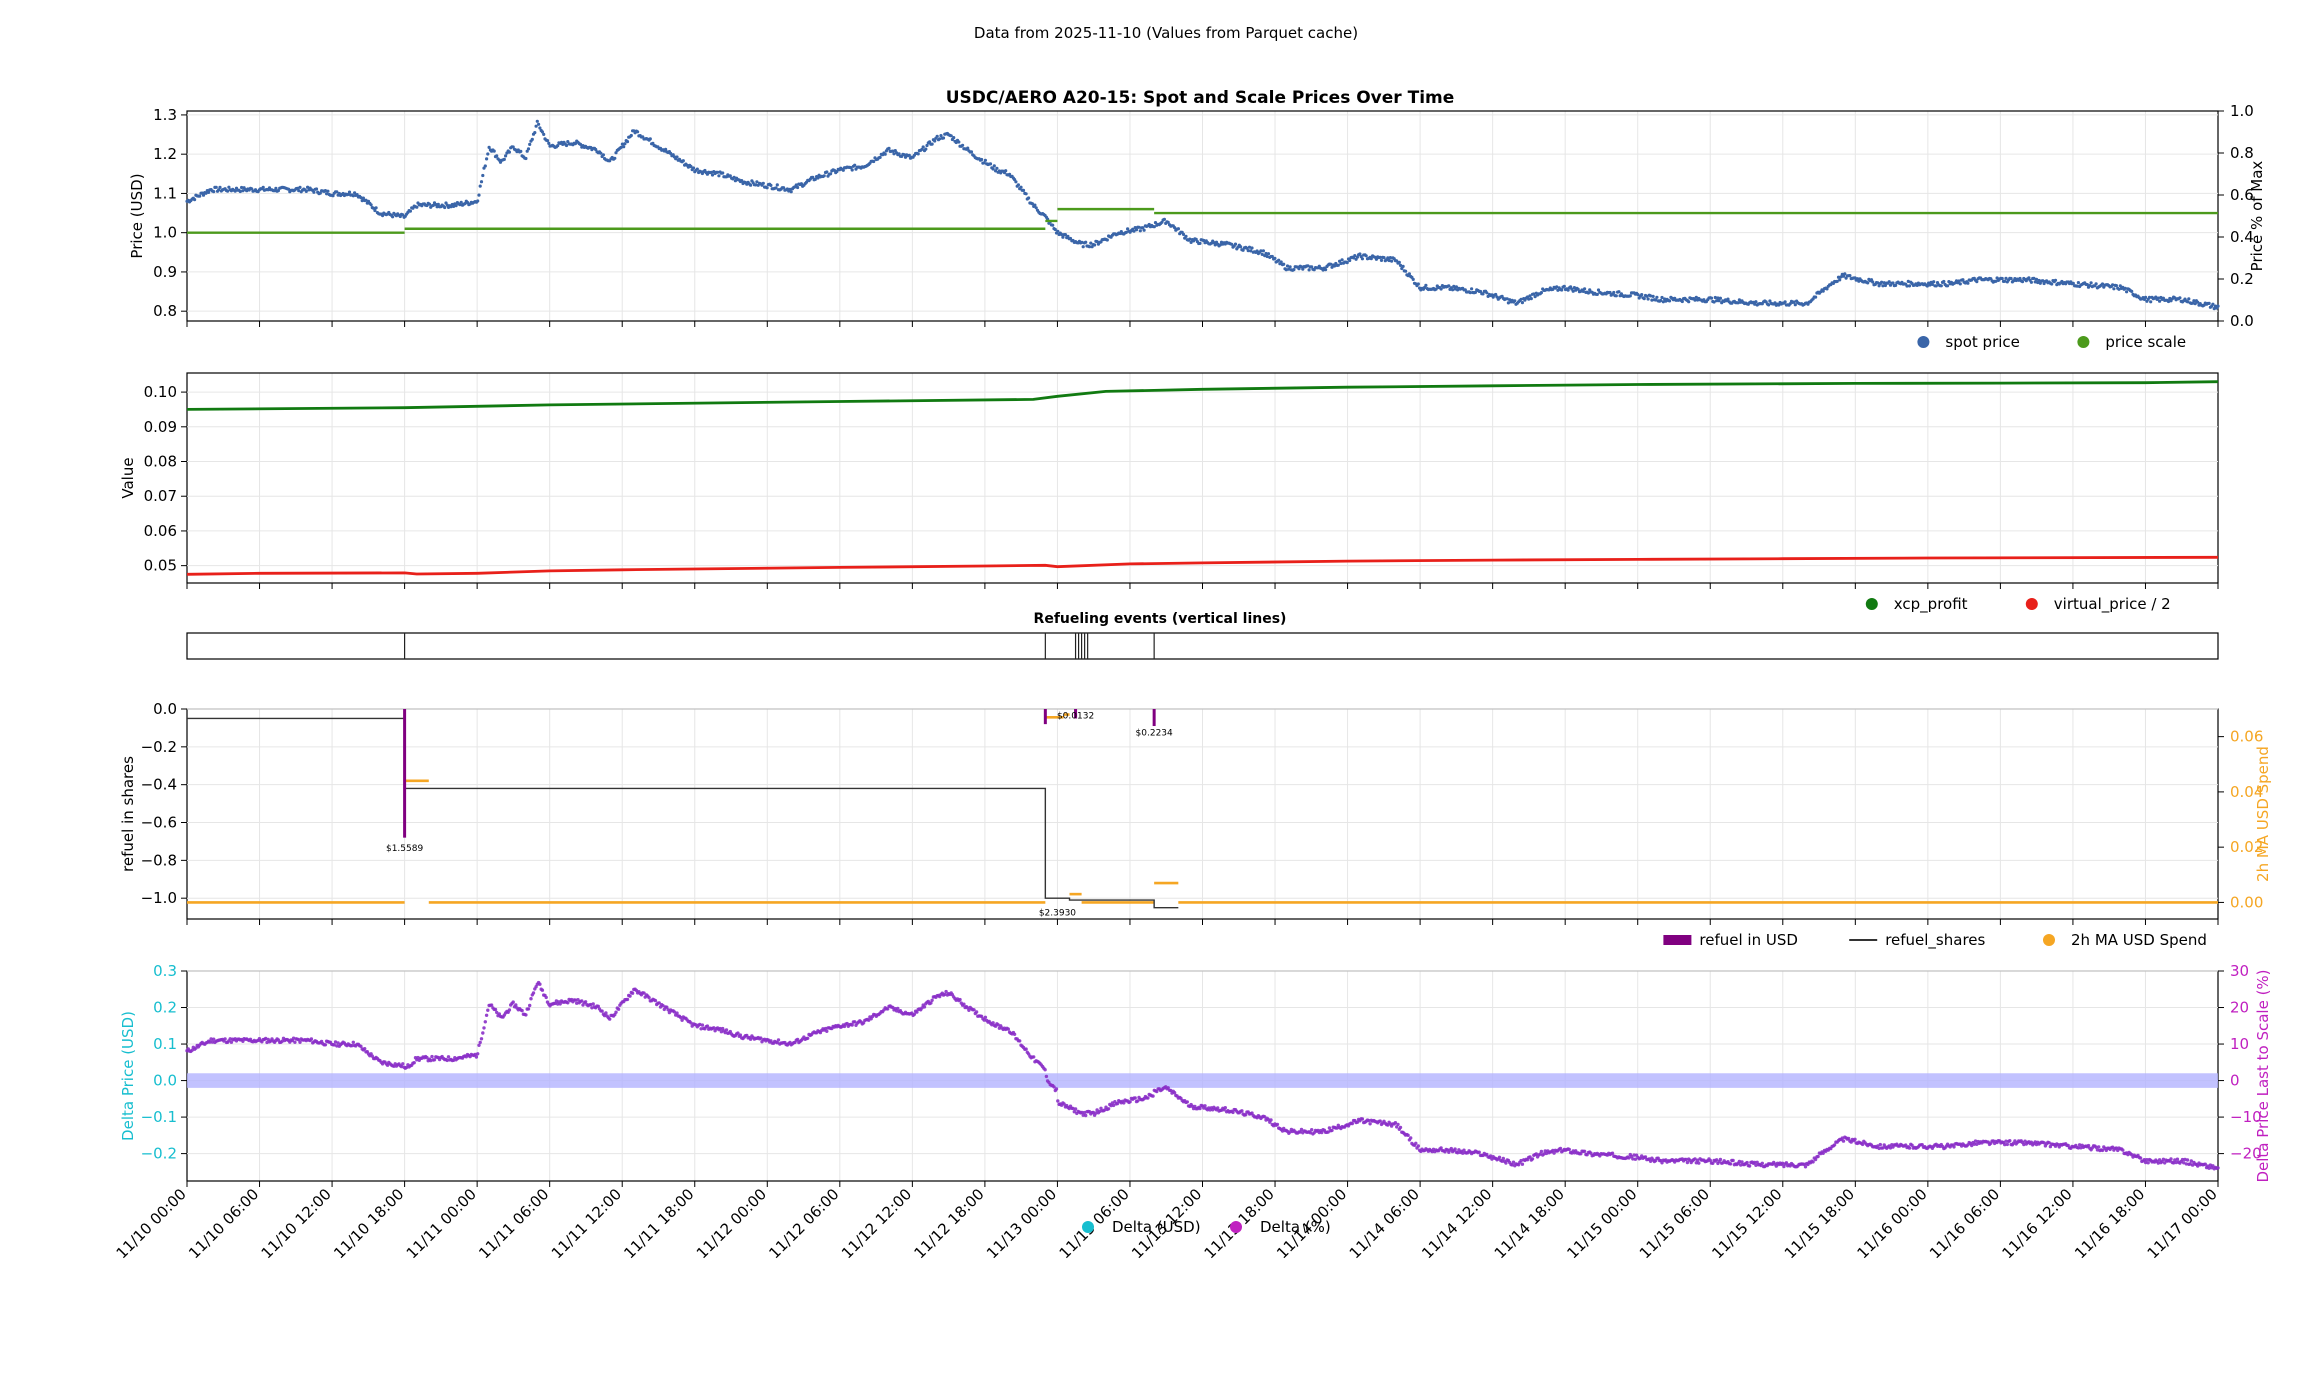 This screenshot has width=2317, height=1381. Describe the element at coordinates (223, 1223) in the screenshot. I see `x-tick-label: 11/10 06:00` at that location.